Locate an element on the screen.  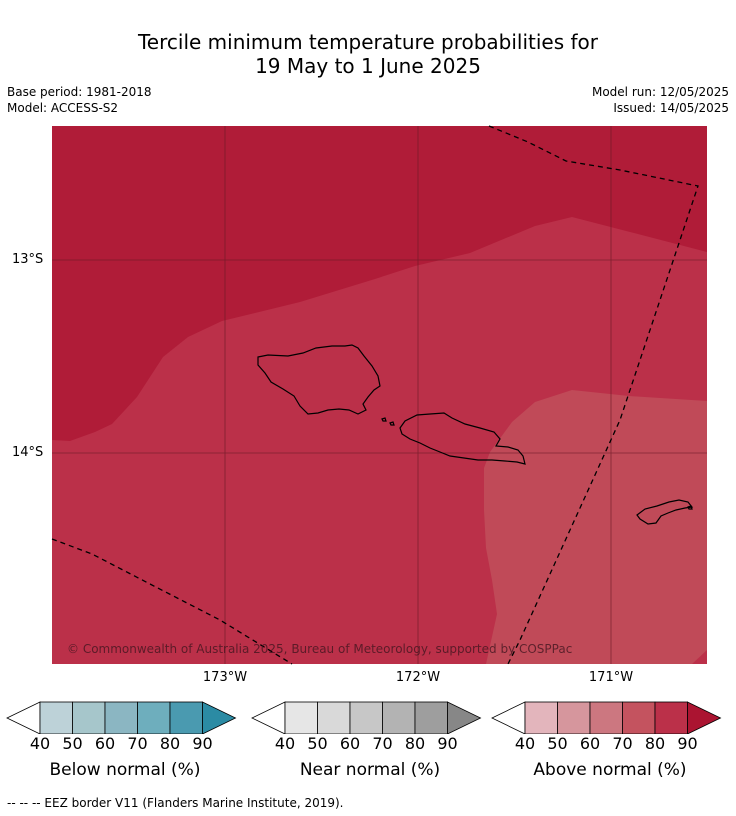
model-name: Model: ACCESS-S2 is located at coordinates (63, 108).